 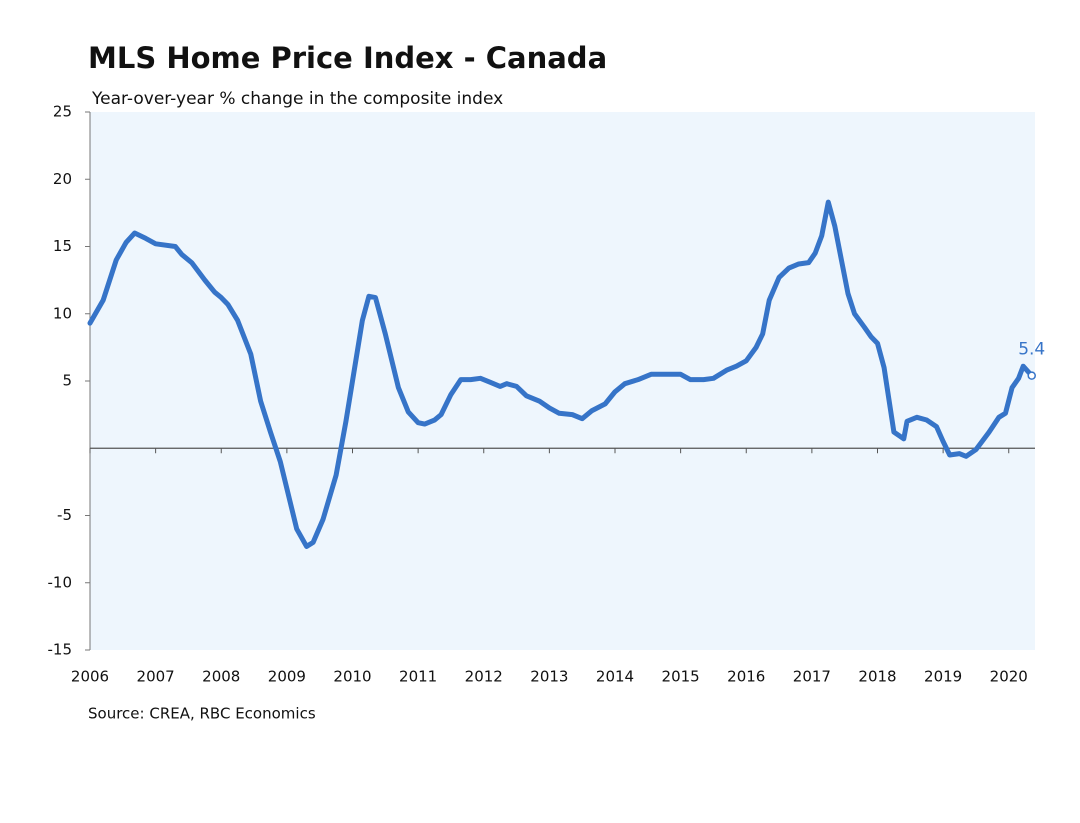 What do you see at coordinates (64, 515) in the screenshot?
I see `y-tick-label: -5` at bounding box center [64, 515].